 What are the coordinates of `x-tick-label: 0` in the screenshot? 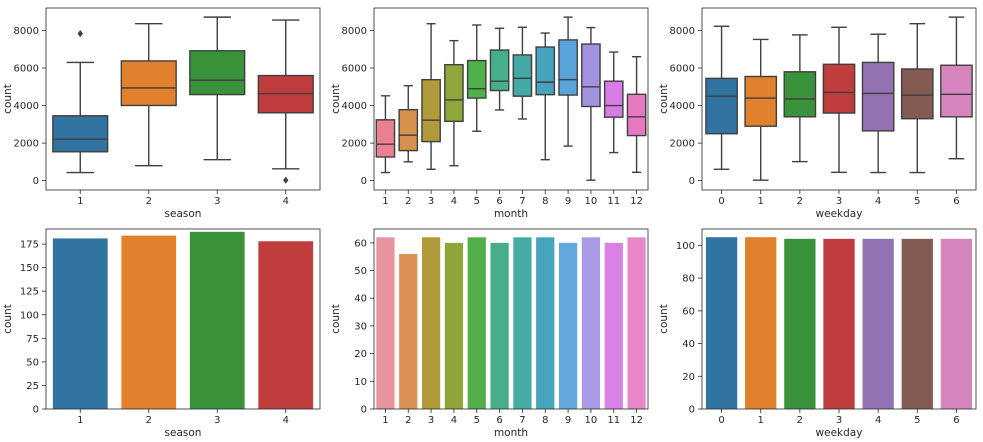 It's located at (721, 201).